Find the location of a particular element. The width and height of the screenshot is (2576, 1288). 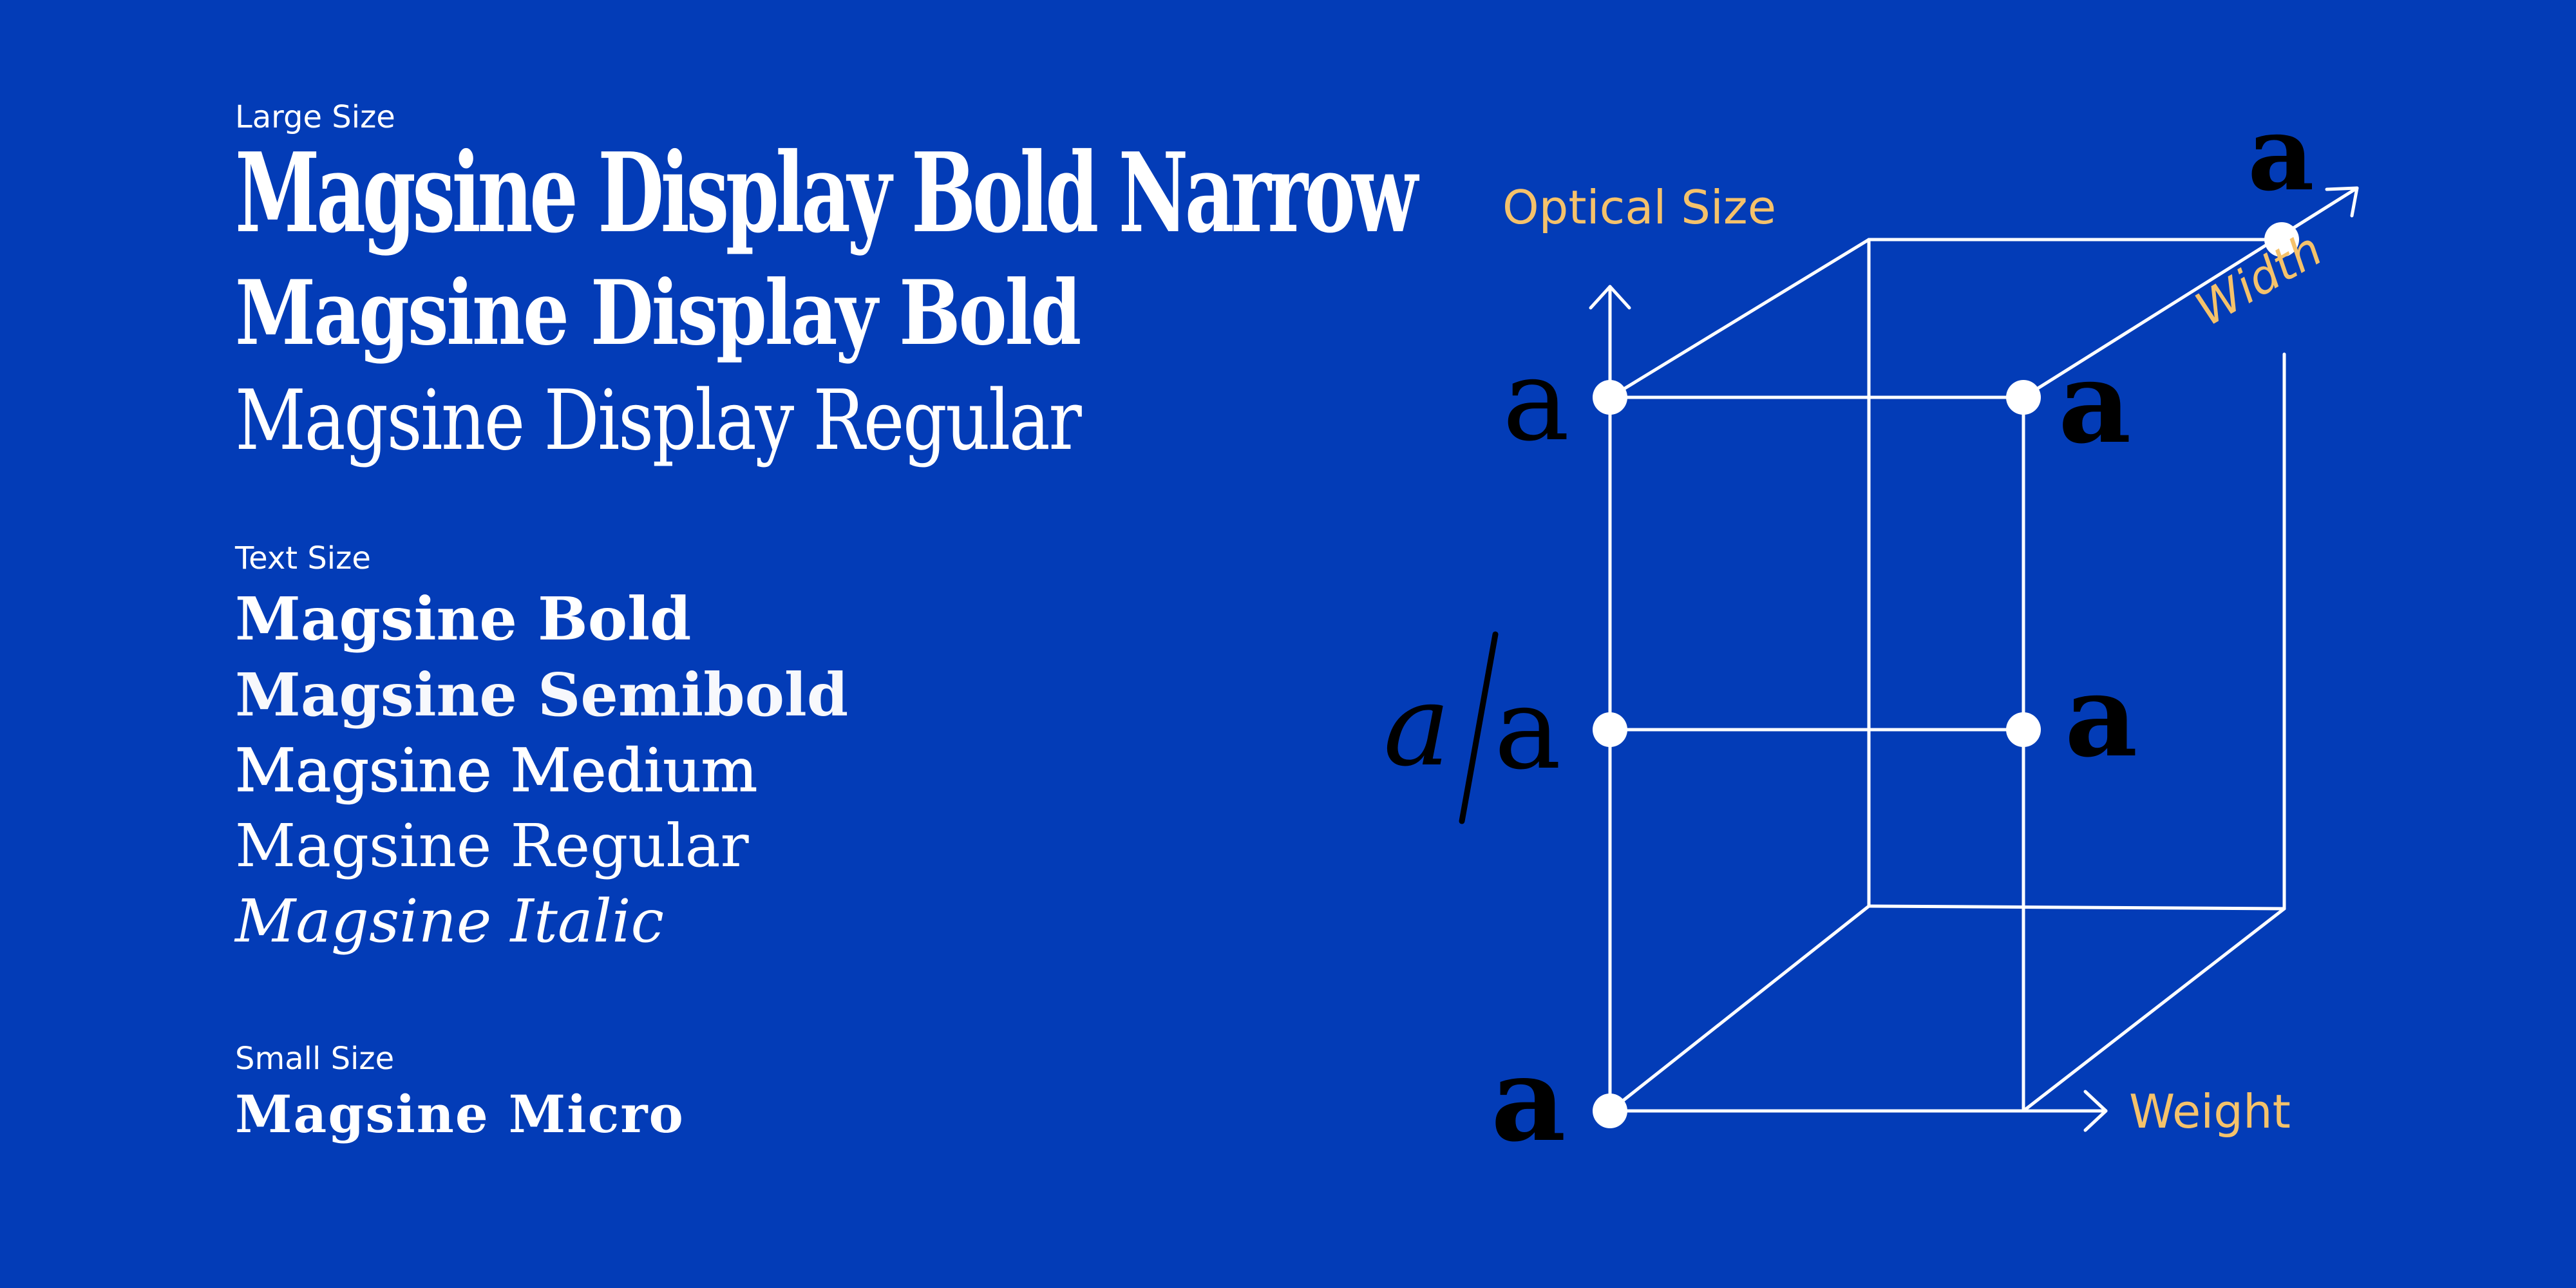

glyph-bottom-left: a is located at coordinates (1529, 1100).